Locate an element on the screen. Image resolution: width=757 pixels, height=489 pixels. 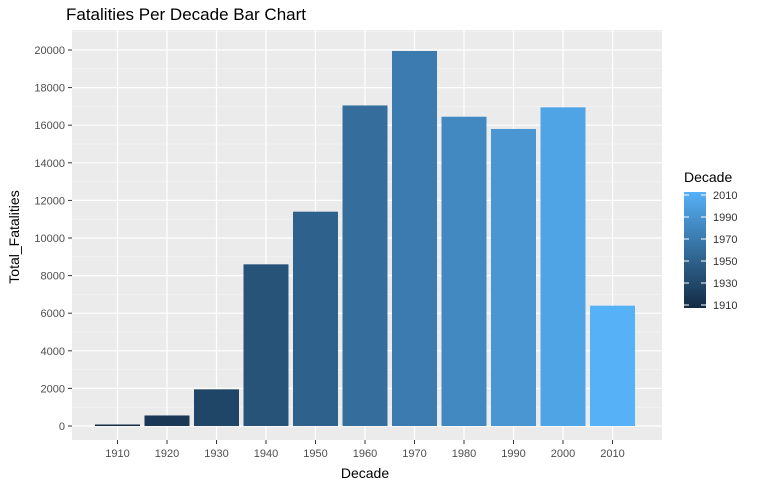
x-tick-label: 1920 is located at coordinates (167, 454).